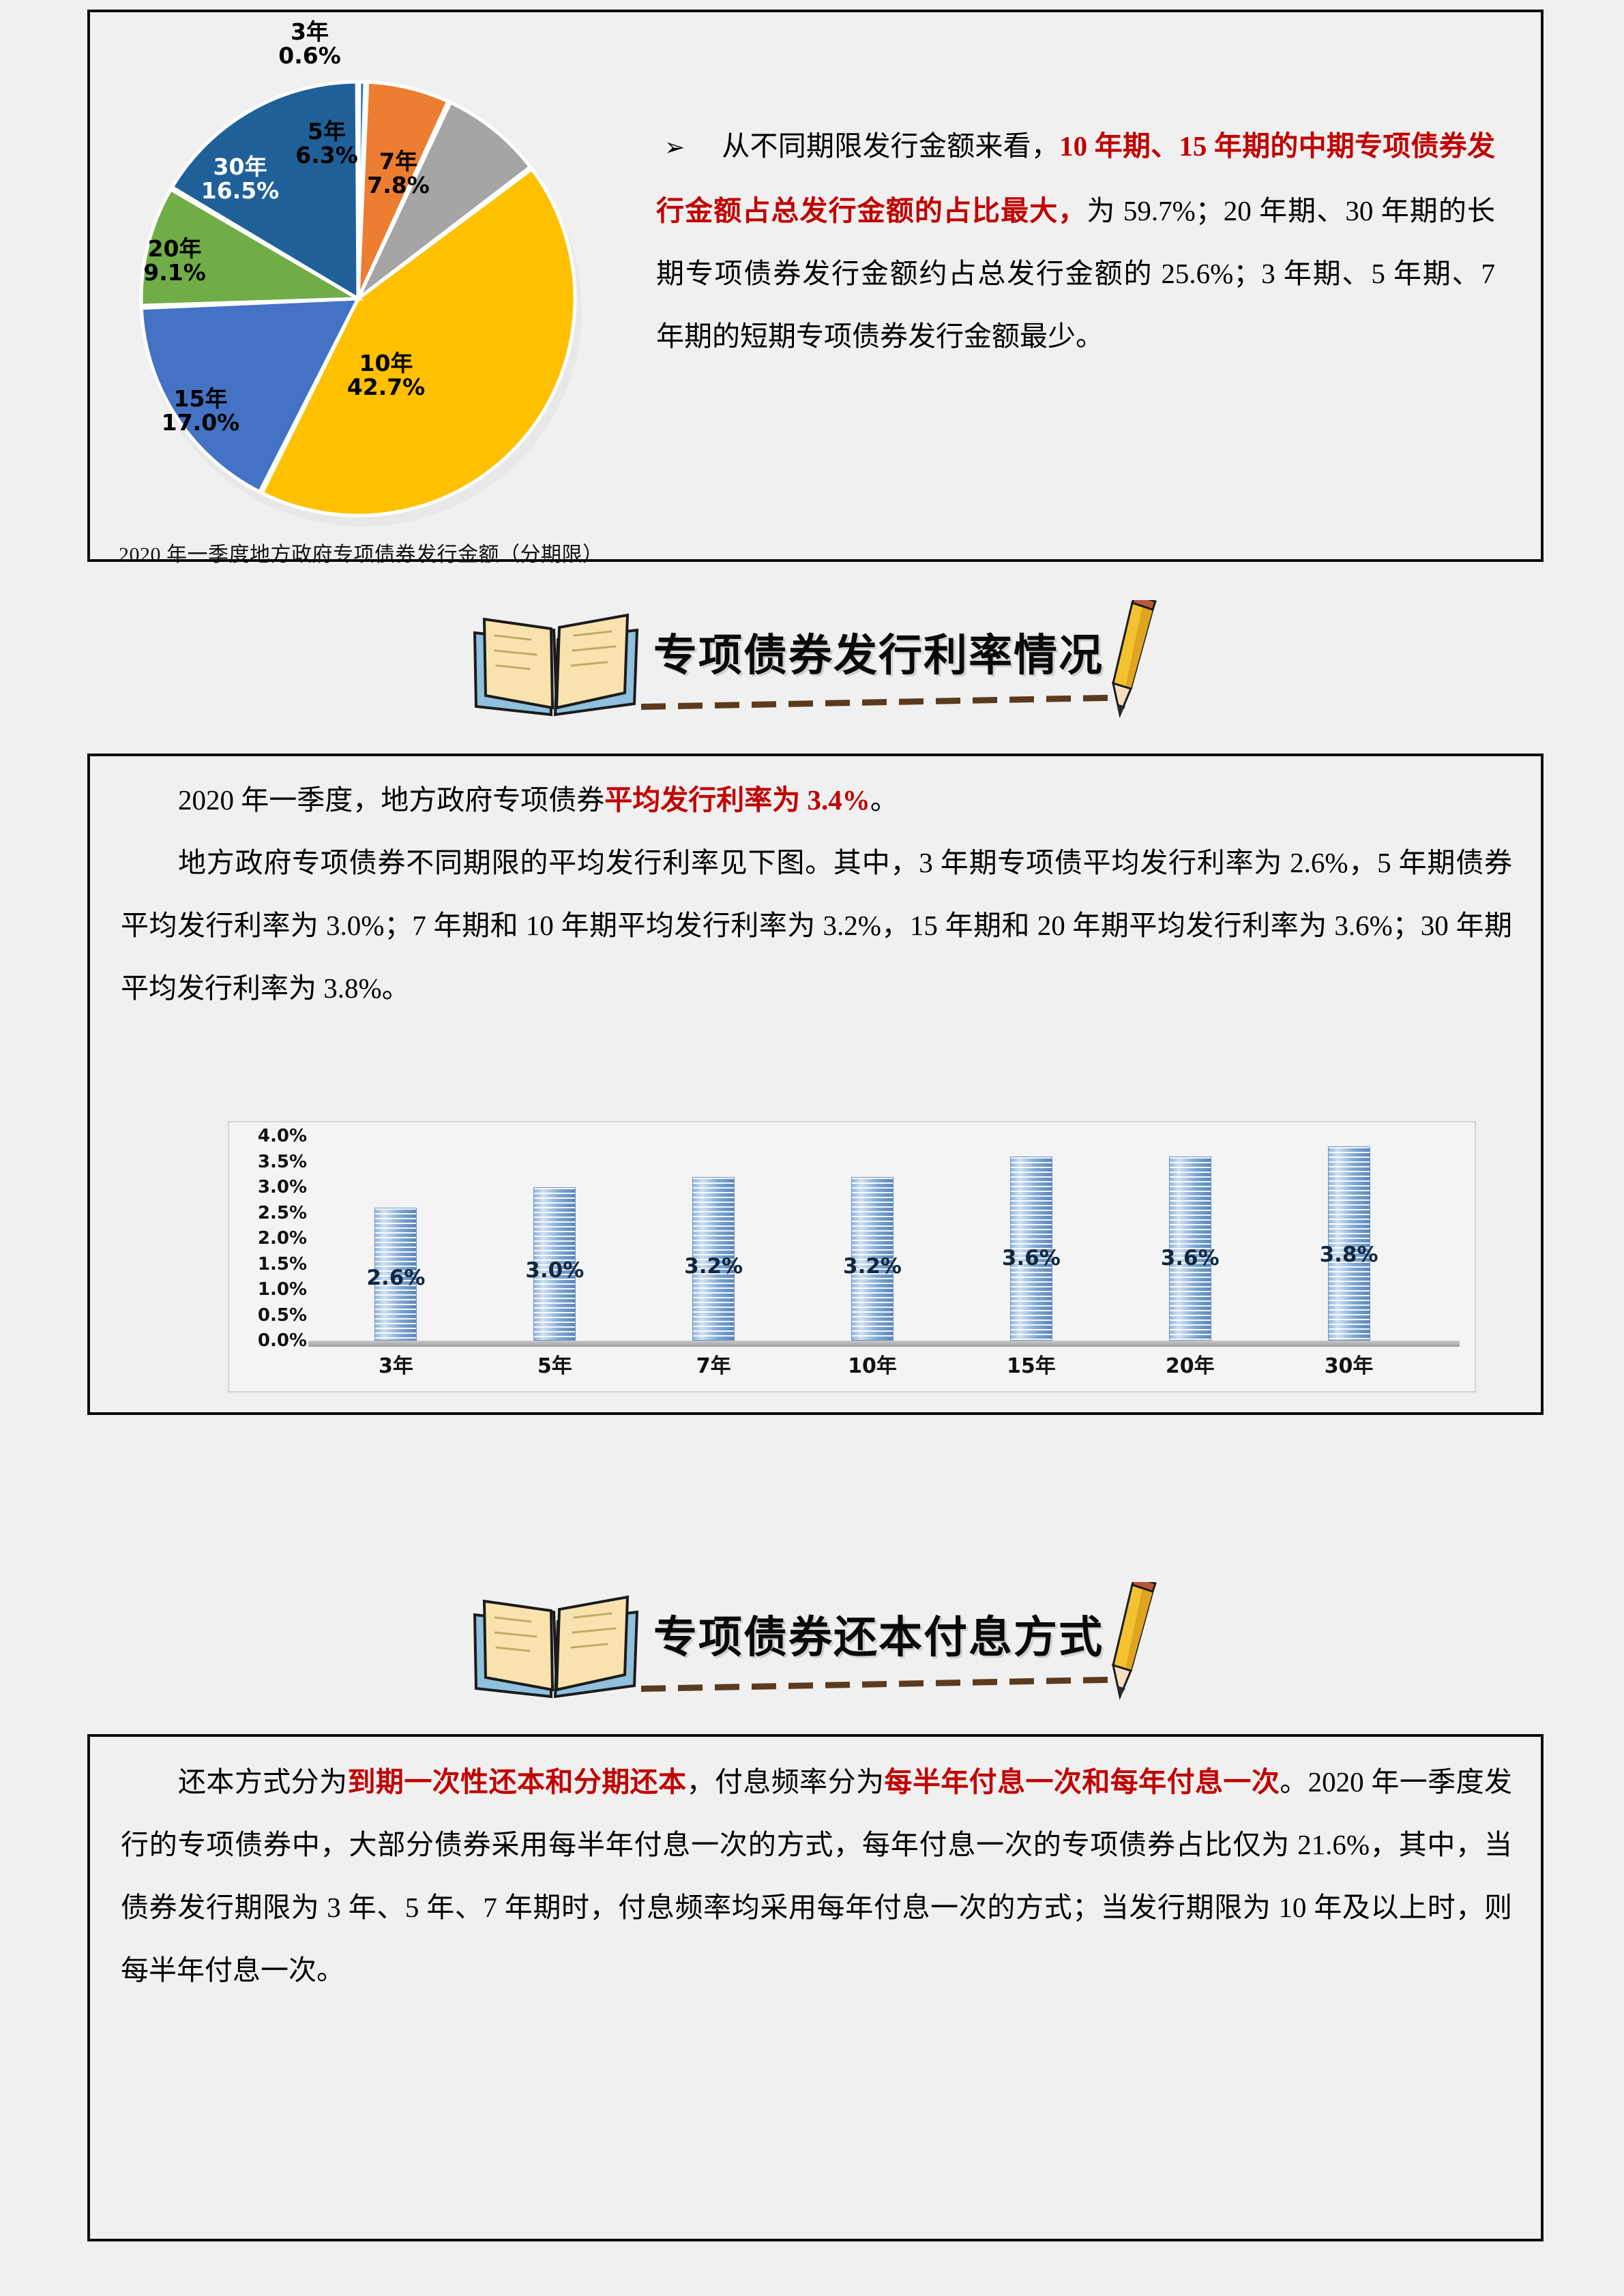 This screenshot has width=1624, height=2296. What do you see at coordinates (1190, 1366) in the screenshot?
I see `bar-category-label: 20年` at bounding box center [1190, 1366].